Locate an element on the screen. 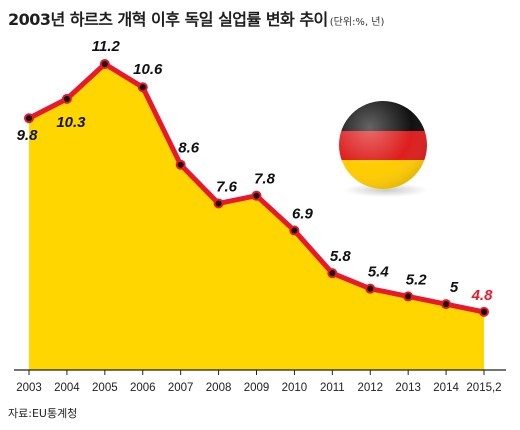 The height and width of the screenshot is (430, 520). data-label: 5.2 is located at coordinates (417, 279).